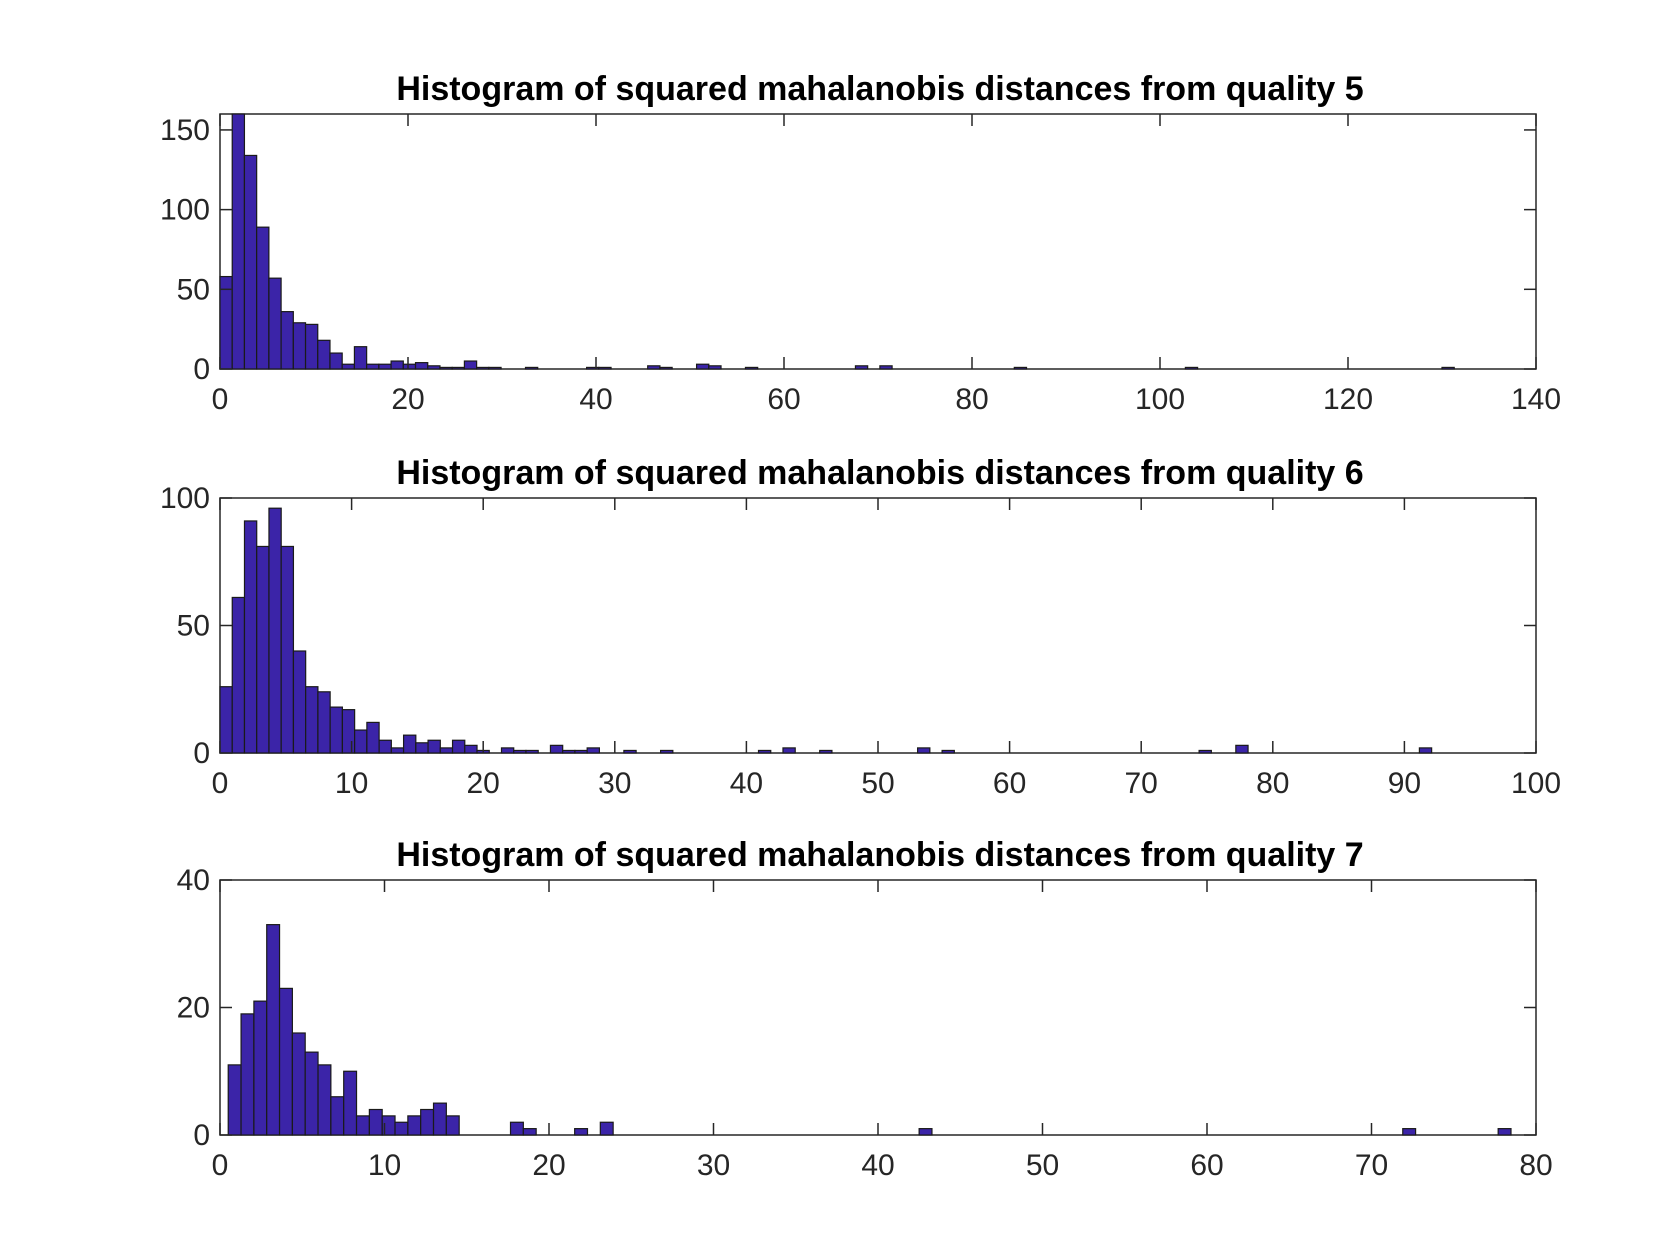 The image size is (1680, 1260). Describe the element at coordinates (877, 1165) in the screenshot. I see `x-tick-label: 40` at that location.